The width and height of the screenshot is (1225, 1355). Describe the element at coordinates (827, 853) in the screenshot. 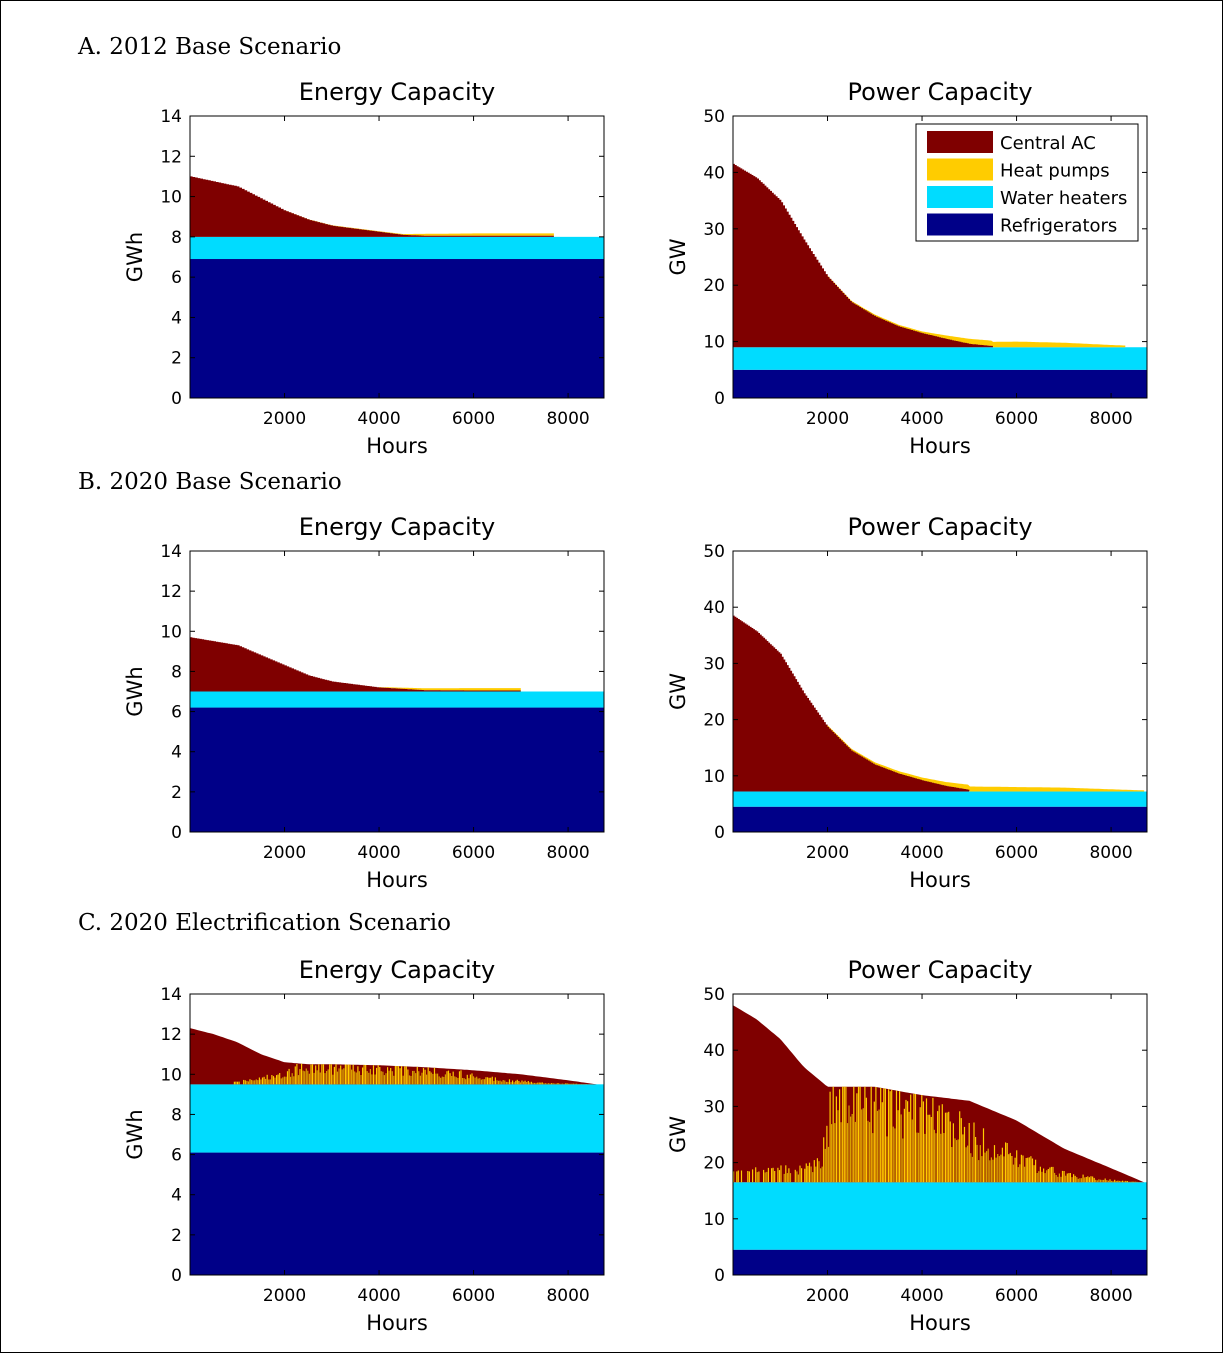

I see `x-tick-label: 2000` at that location.